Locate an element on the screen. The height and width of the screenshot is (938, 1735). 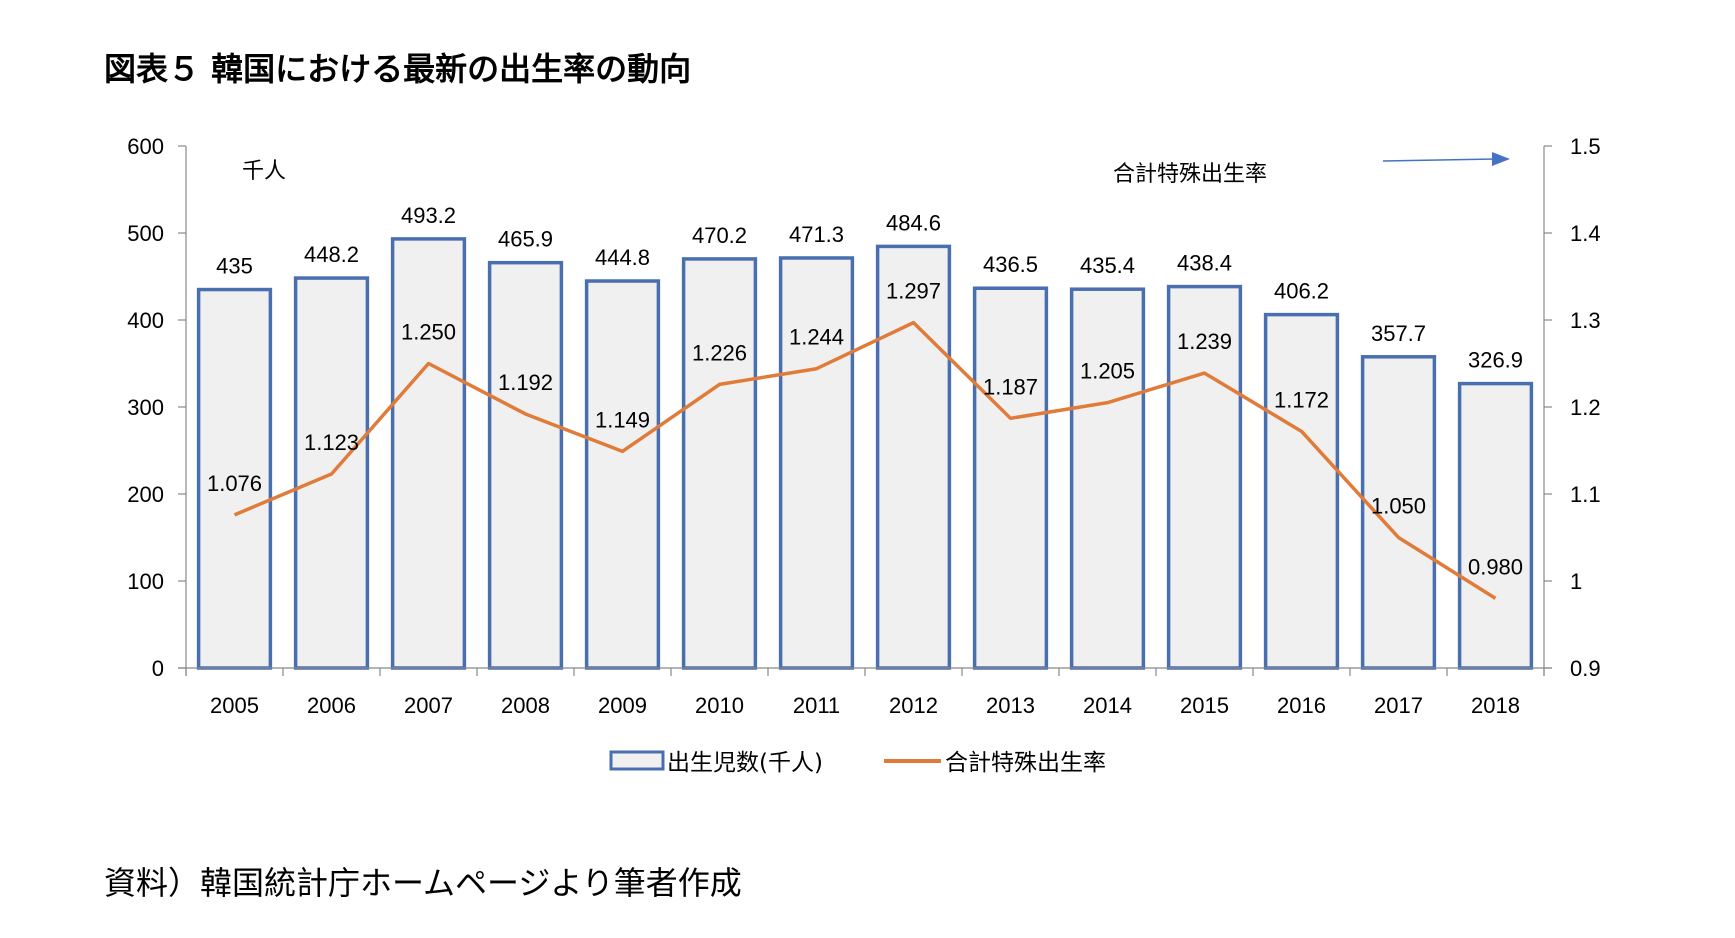
tfr-value-label: 1.297 is located at coordinates (913, 291).